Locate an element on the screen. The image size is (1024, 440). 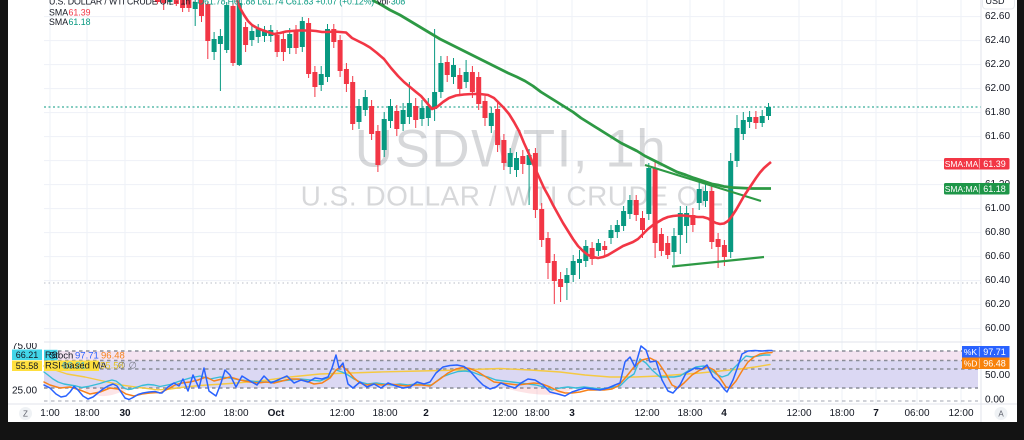
svg-text: %K is located at coordinates (971, 352).